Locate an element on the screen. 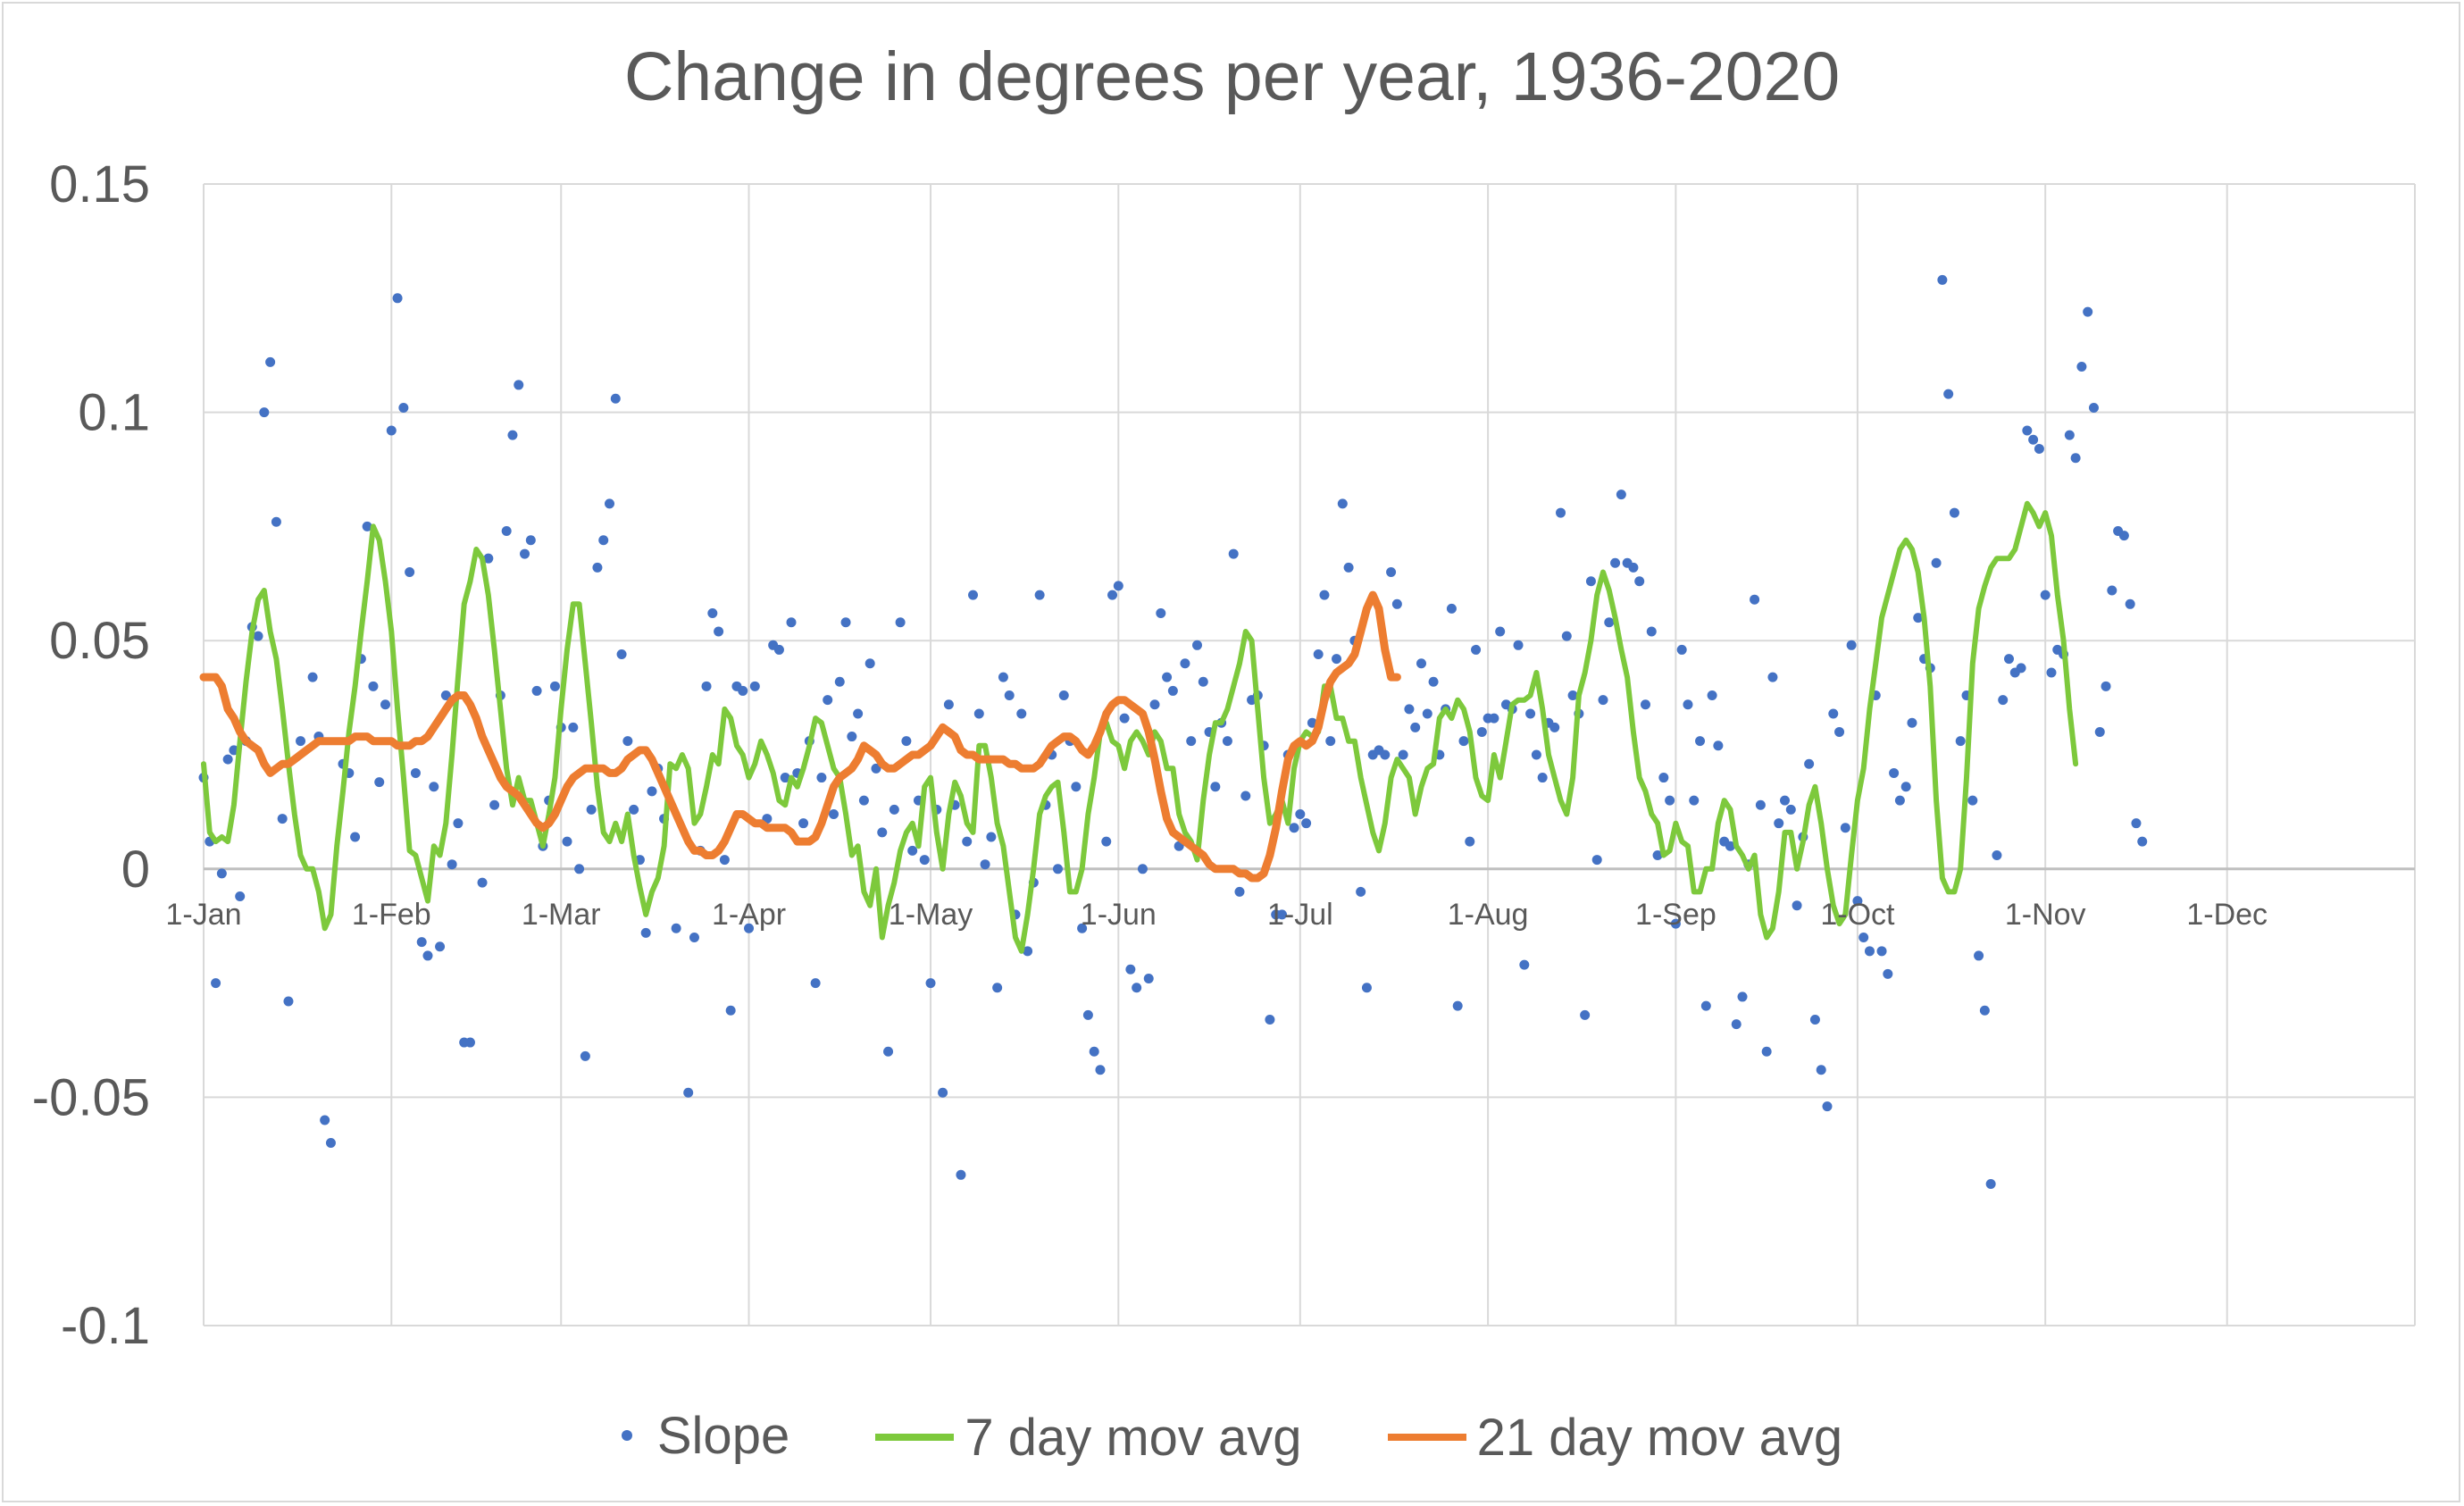 The image size is (2464, 1506). legend-item-21day: 21 day mov avg is located at coordinates (1614, 1438).